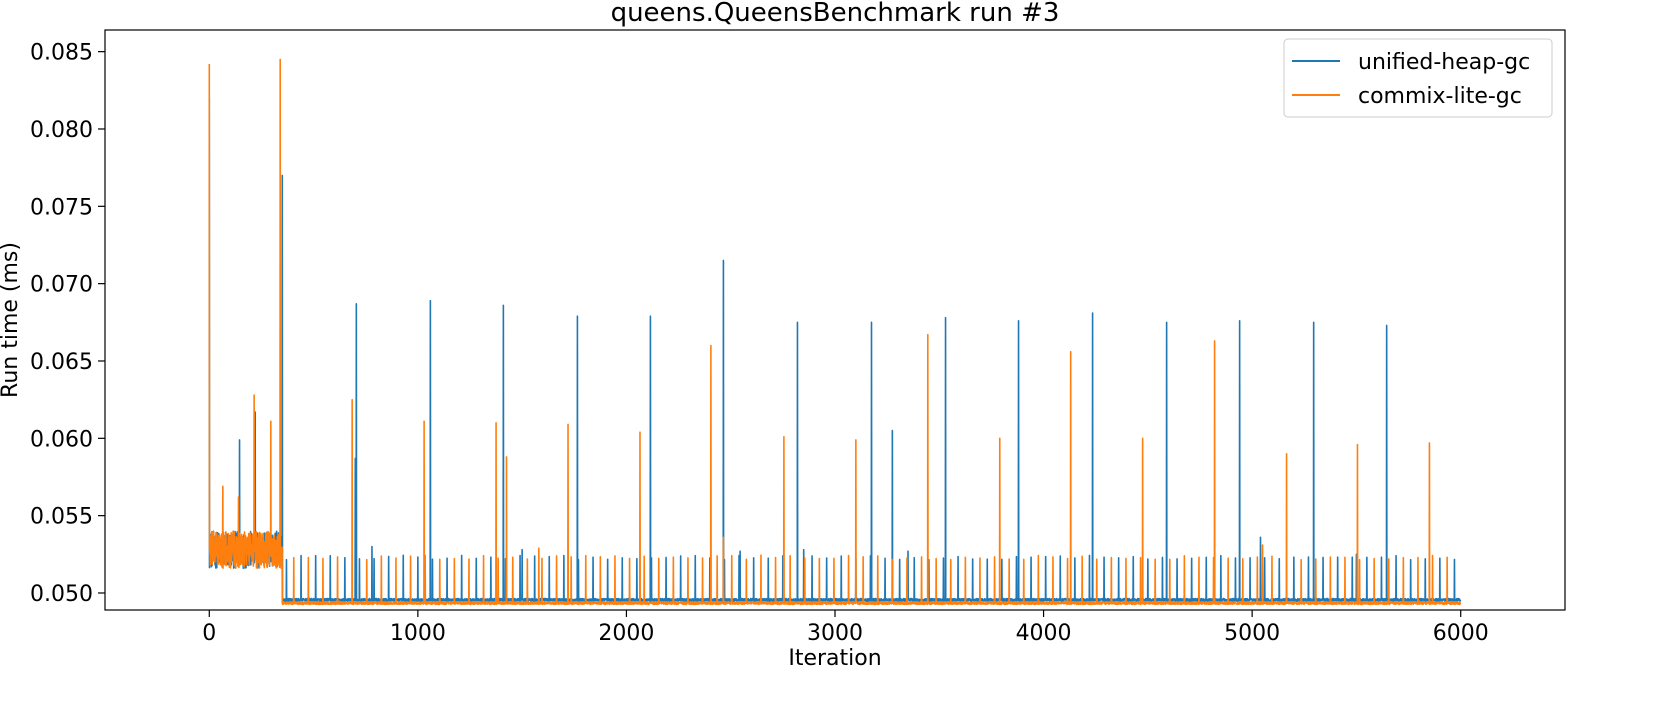  What do you see at coordinates (835, 14) in the screenshot?
I see `chart-title: queens.QueensBenchmark run #3` at bounding box center [835, 14].